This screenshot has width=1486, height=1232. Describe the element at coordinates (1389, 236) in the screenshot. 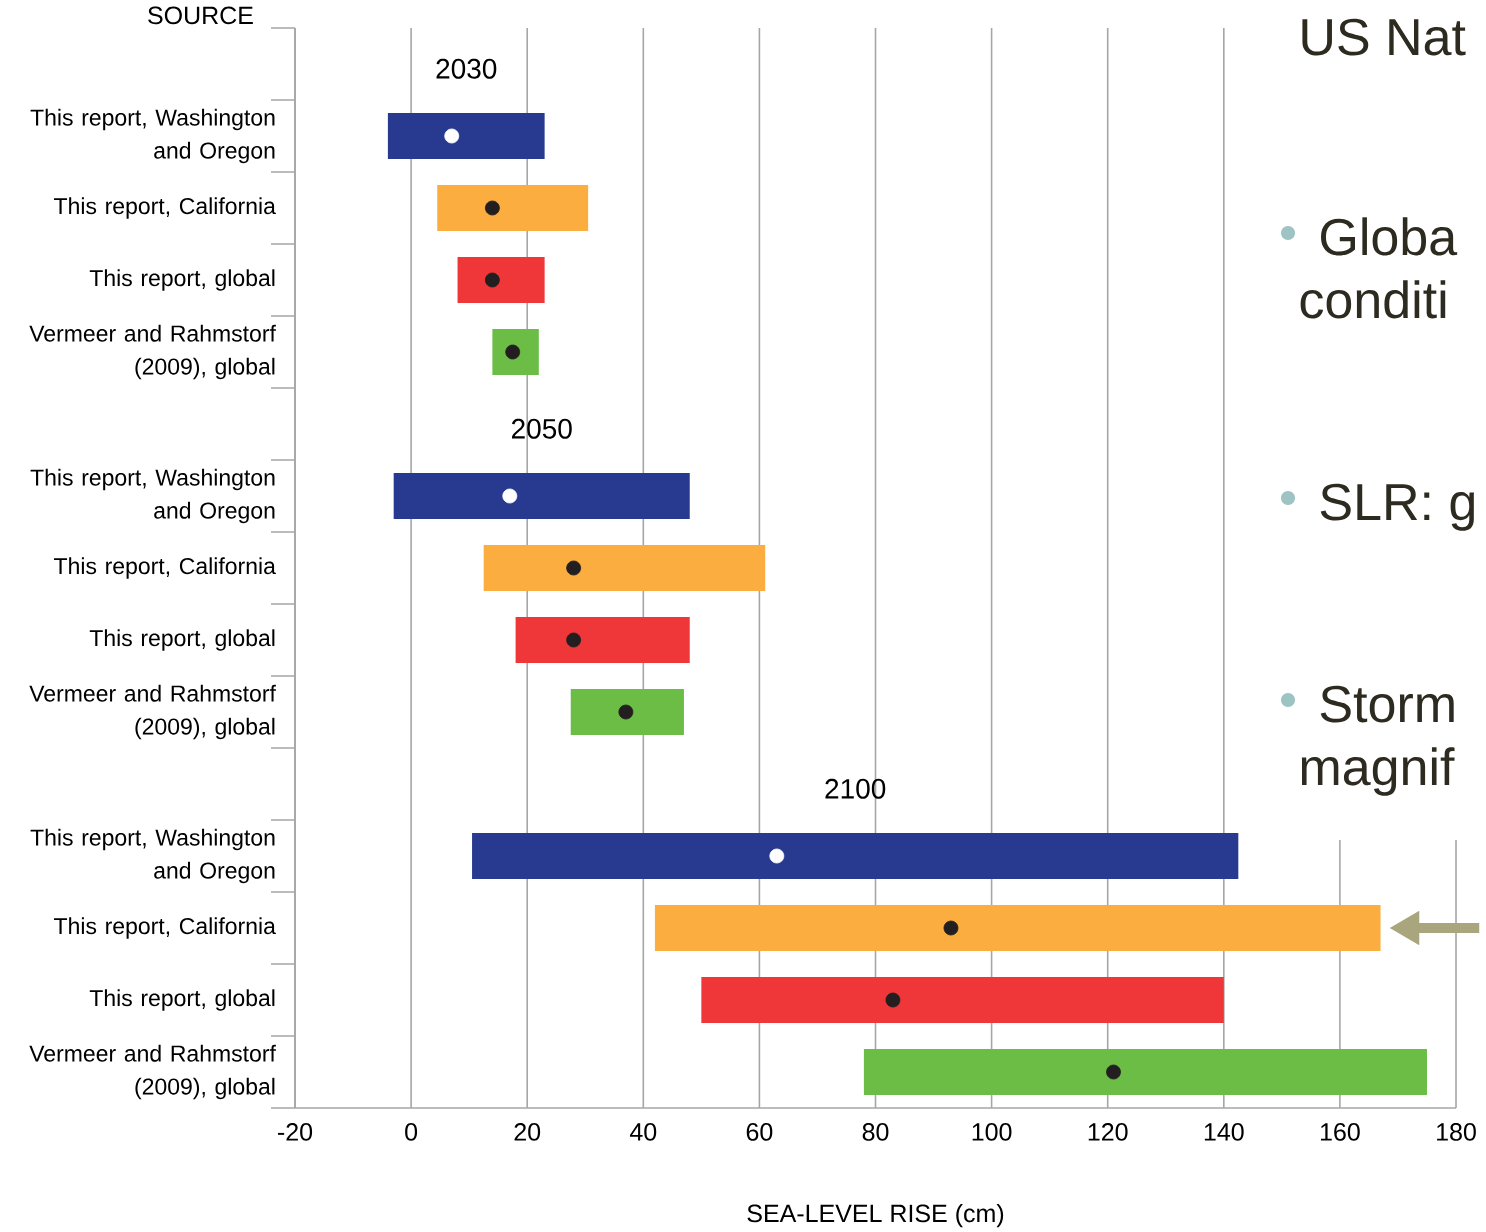

I see `annotation: Globa` at that location.